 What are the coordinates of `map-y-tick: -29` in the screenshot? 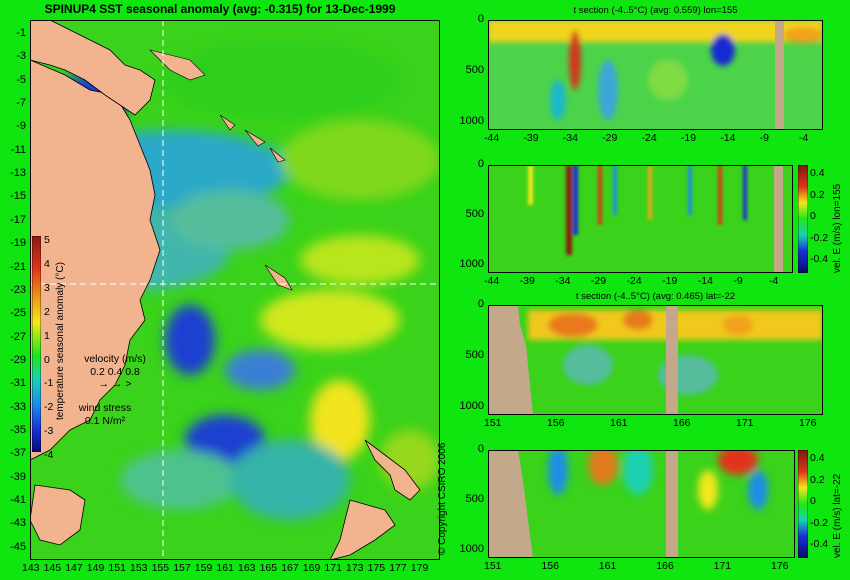 It's located at (18, 359).